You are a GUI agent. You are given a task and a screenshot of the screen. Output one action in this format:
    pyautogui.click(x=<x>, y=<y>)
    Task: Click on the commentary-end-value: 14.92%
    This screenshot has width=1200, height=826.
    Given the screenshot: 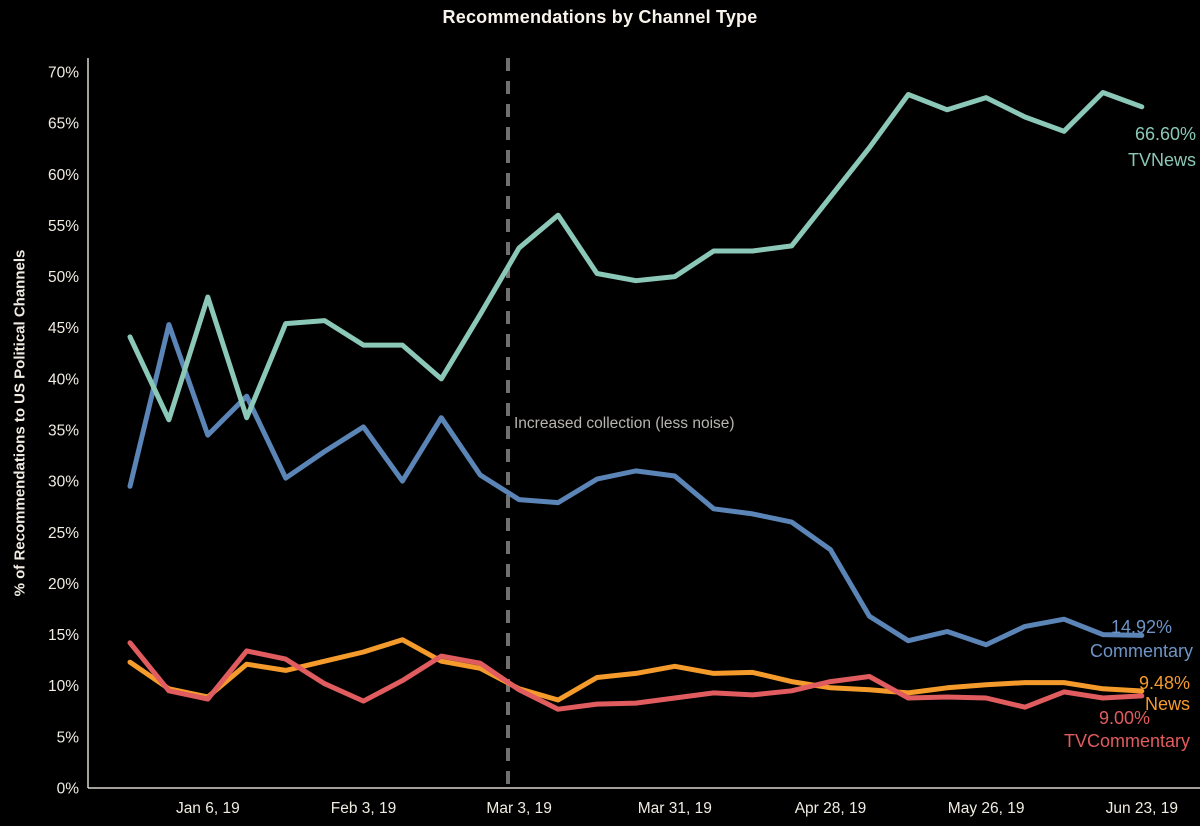 What is the action you would take?
    pyautogui.click(x=1141, y=627)
    